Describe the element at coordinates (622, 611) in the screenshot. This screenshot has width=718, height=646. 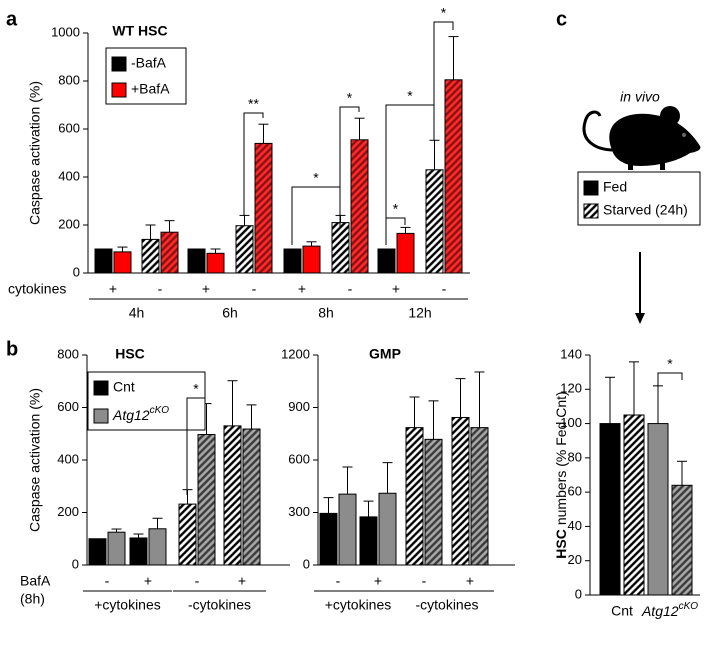
I see `x-tick-label: Cnt` at that location.